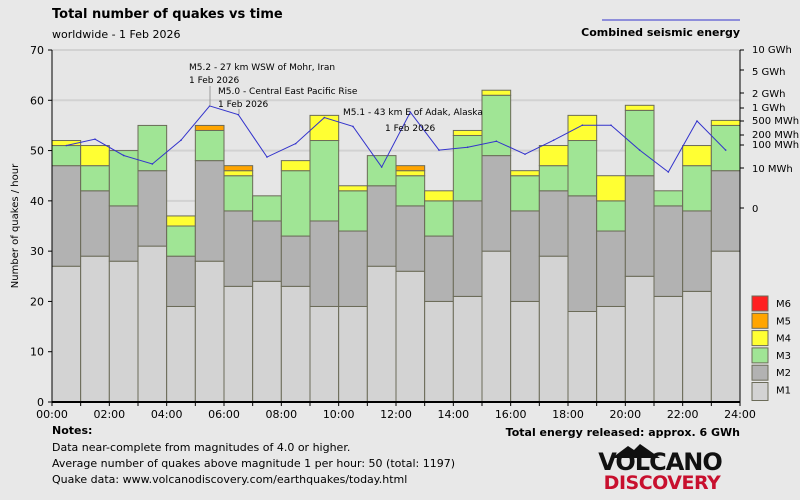 This screenshot has height=500, width=800. Describe the element at coordinates (683, 414) in the screenshot. I see `x-tick-label: 22:00` at that location.